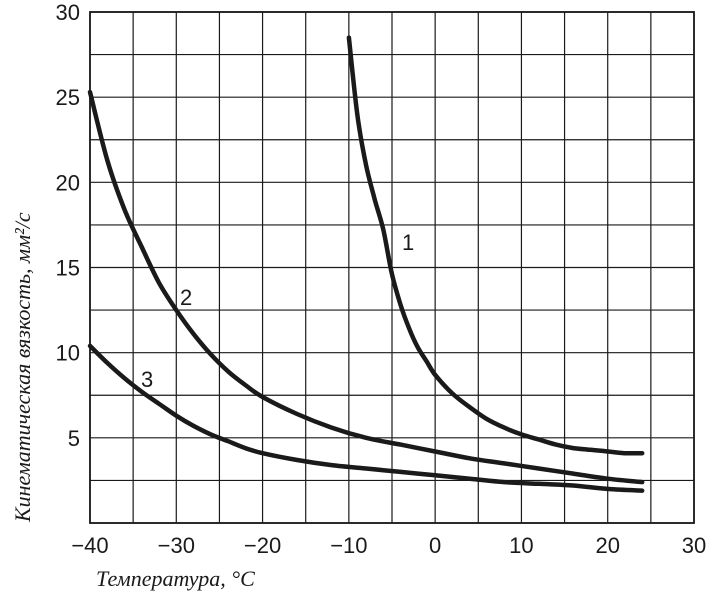 The height and width of the screenshot is (594, 718). What do you see at coordinates (521, 545) in the screenshot?
I see `x-tick-label: 10` at bounding box center [521, 545].